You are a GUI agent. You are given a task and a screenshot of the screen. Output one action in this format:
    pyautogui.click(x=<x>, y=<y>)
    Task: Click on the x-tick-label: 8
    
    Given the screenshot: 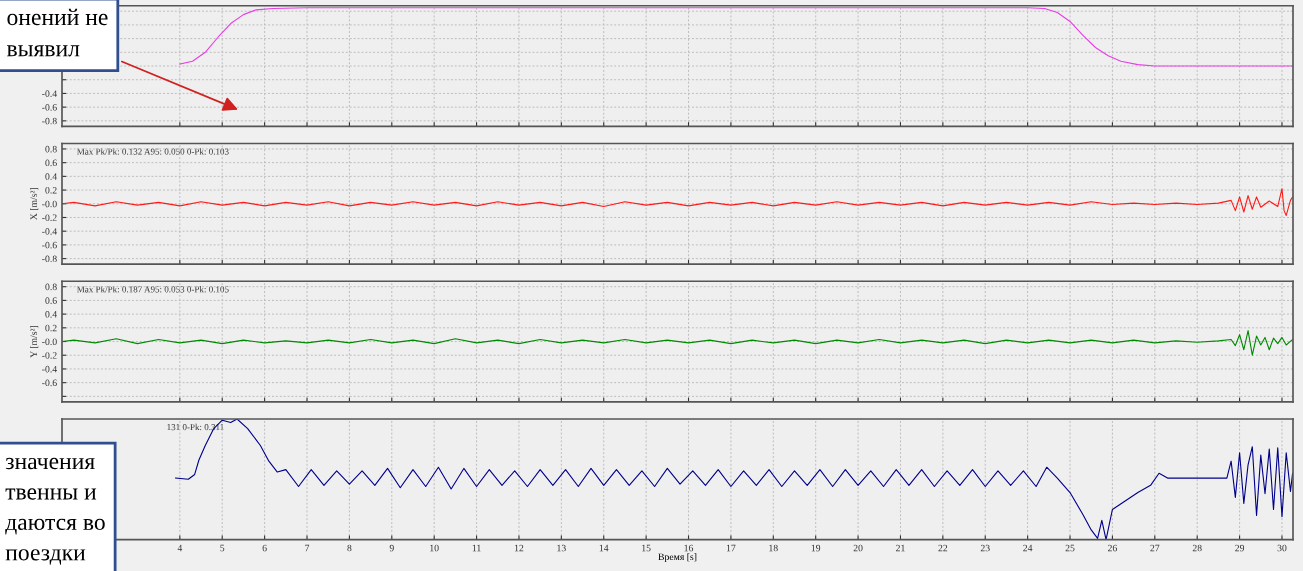 What is the action you would take?
    pyautogui.click(x=349, y=548)
    